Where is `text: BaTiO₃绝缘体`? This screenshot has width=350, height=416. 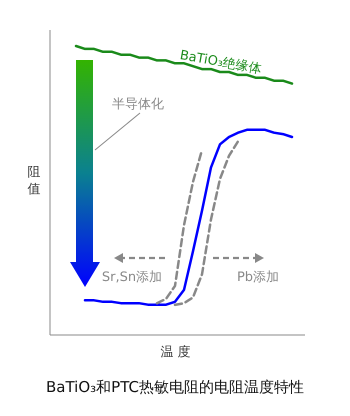 text: BaTiO₃绝缘体 is located at coordinates (220, 63).